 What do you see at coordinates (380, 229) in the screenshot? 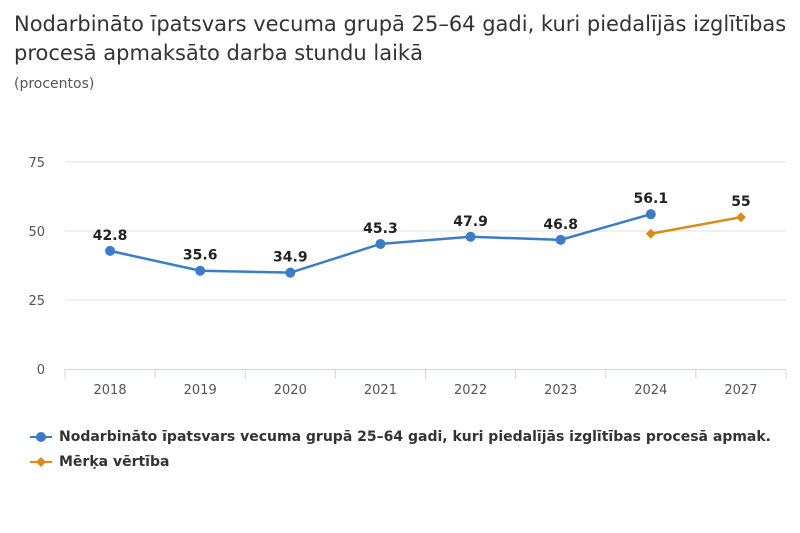
I see `data-label: 45.3` at bounding box center [380, 229].